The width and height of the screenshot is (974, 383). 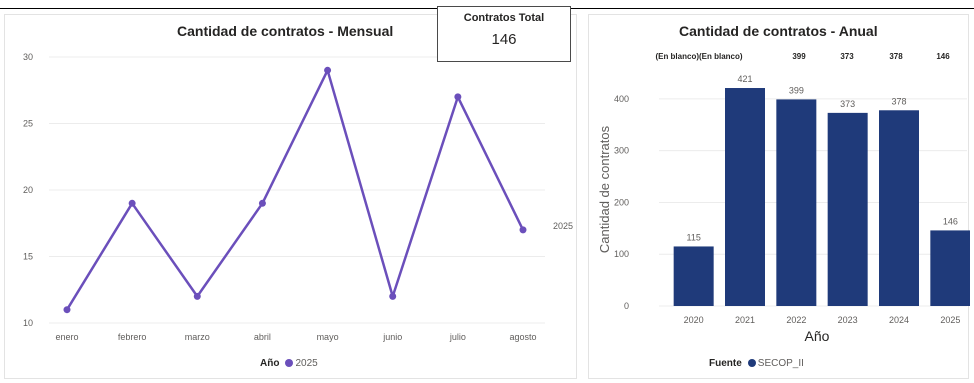 I want to click on x-tick-label: 2021, so click(x=745, y=320).